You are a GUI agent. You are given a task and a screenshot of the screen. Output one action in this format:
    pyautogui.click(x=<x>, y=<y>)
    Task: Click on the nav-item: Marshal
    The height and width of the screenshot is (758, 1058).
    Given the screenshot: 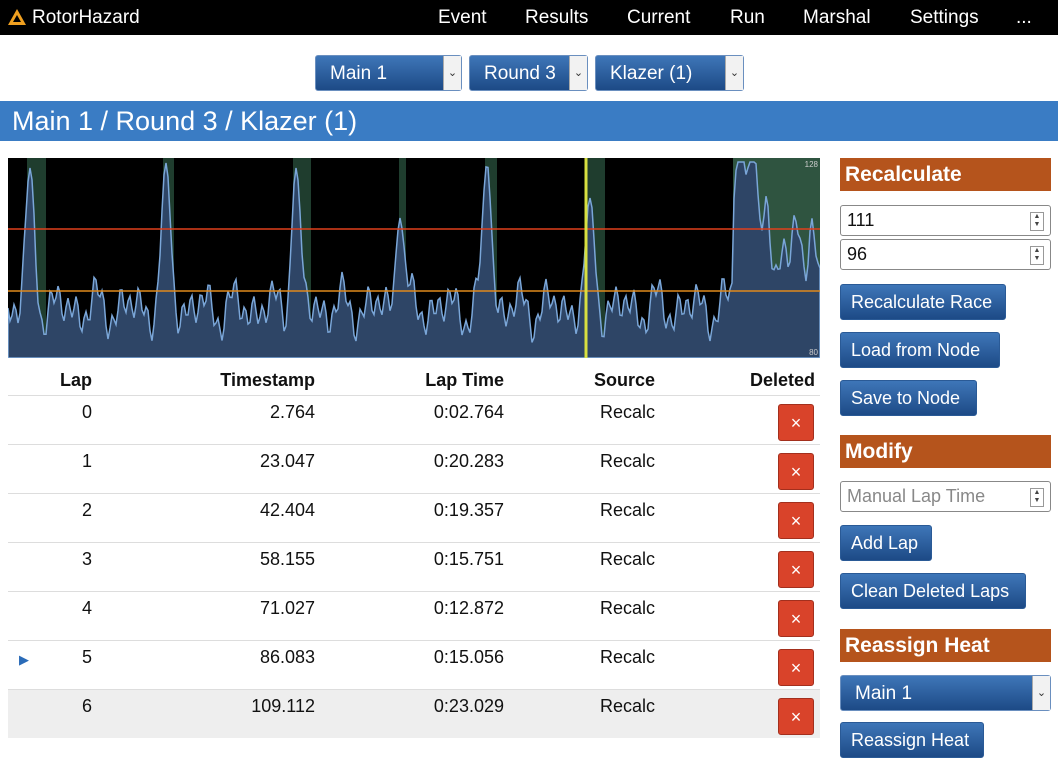 What is the action you would take?
    pyautogui.click(x=837, y=17)
    